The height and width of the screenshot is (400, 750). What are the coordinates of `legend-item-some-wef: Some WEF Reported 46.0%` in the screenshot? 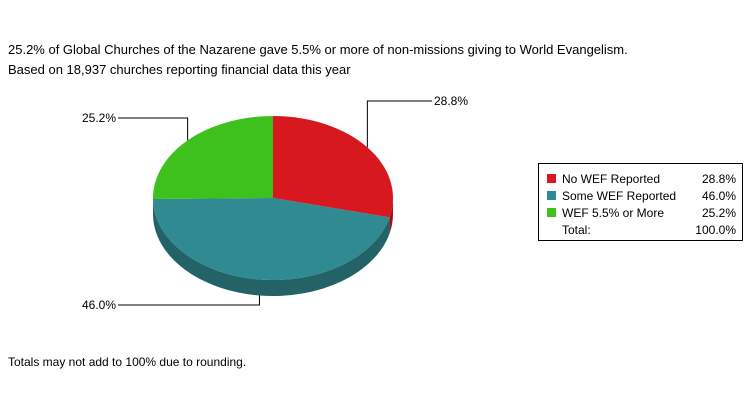 It's located at (641, 195).